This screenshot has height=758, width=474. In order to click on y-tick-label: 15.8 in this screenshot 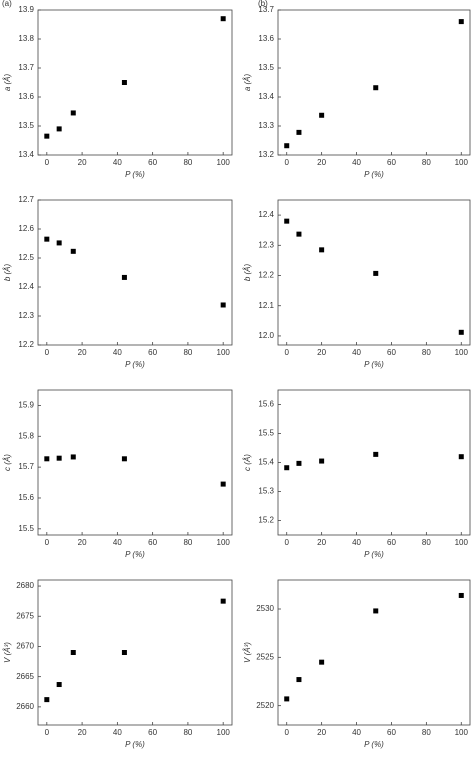, I will do `click(26, 435)`.